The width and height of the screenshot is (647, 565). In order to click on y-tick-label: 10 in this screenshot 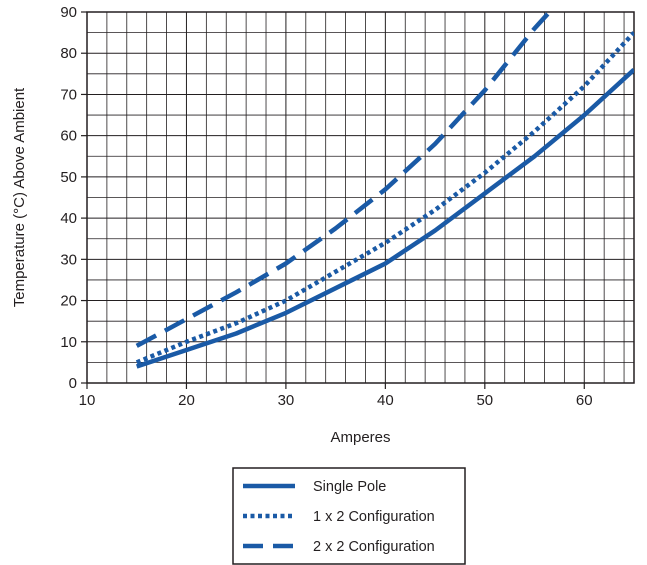, I will do `click(68, 342)`.